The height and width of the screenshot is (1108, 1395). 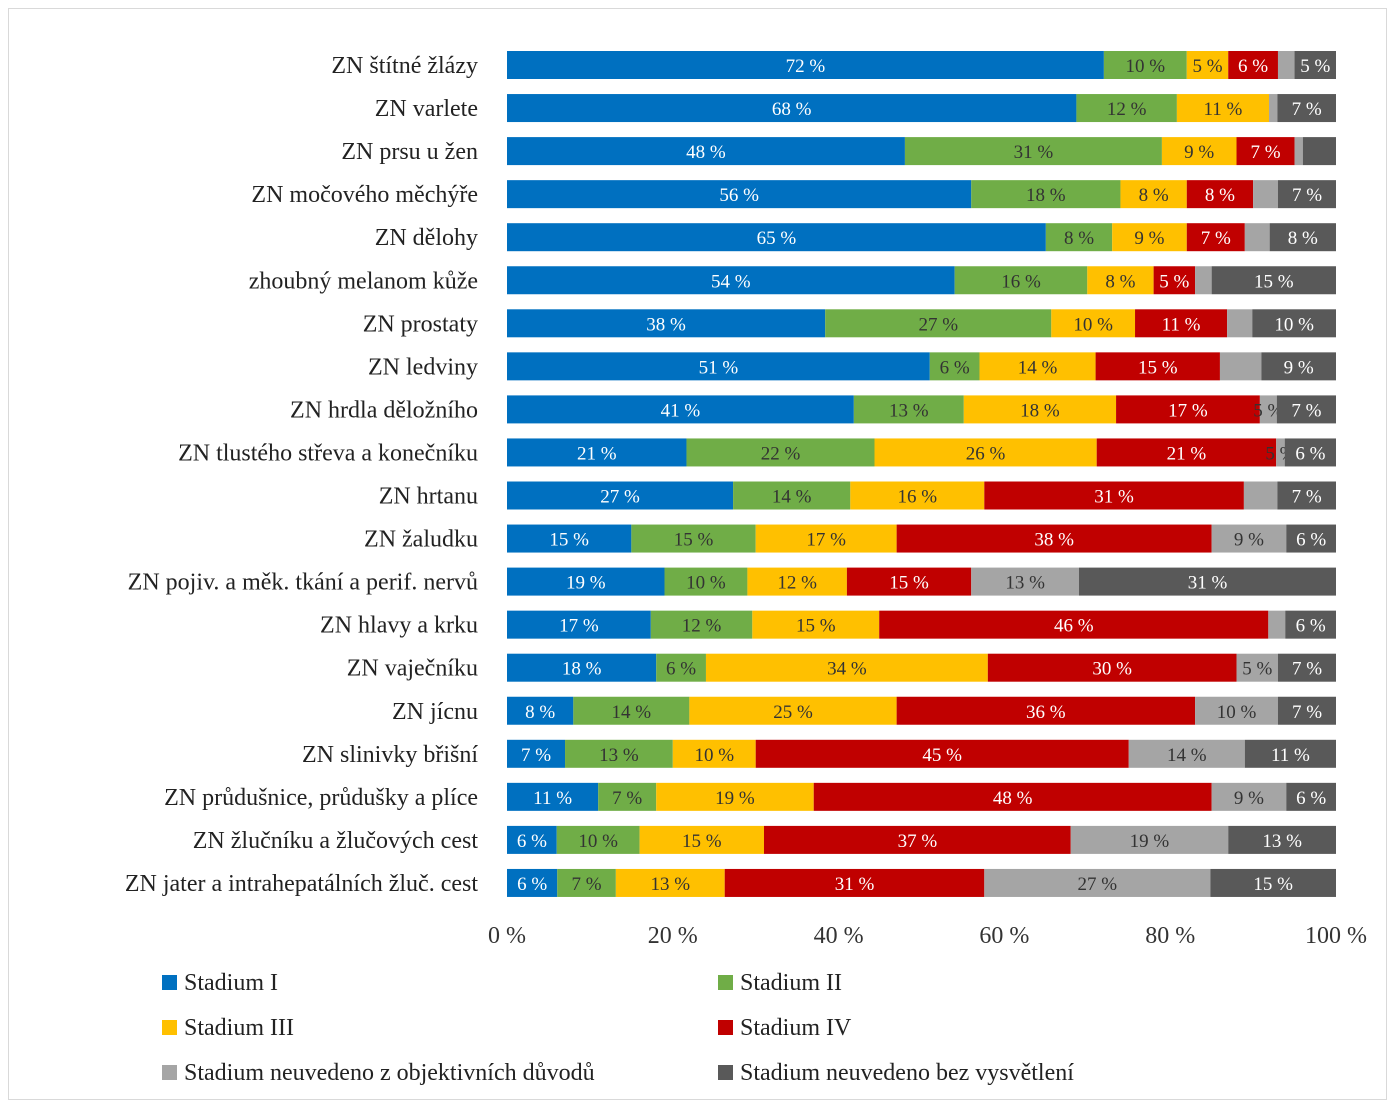 What do you see at coordinates (420, 324) in the screenshot?
I see `category-label: ZN prostaty` at bounding box center [420, 324].